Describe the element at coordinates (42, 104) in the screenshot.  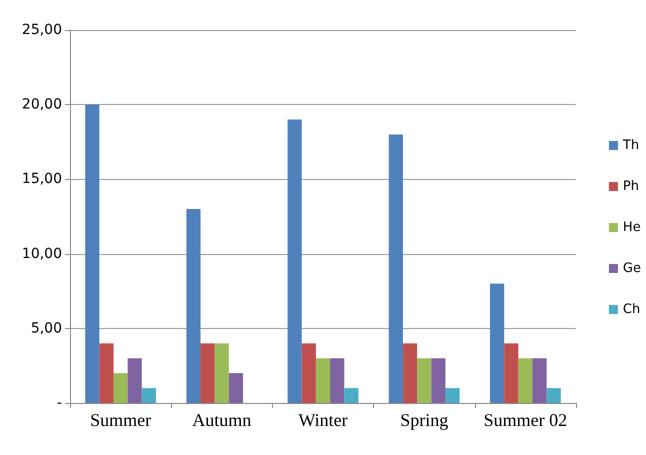
I see `y-tick-label: 20,00` at that location.